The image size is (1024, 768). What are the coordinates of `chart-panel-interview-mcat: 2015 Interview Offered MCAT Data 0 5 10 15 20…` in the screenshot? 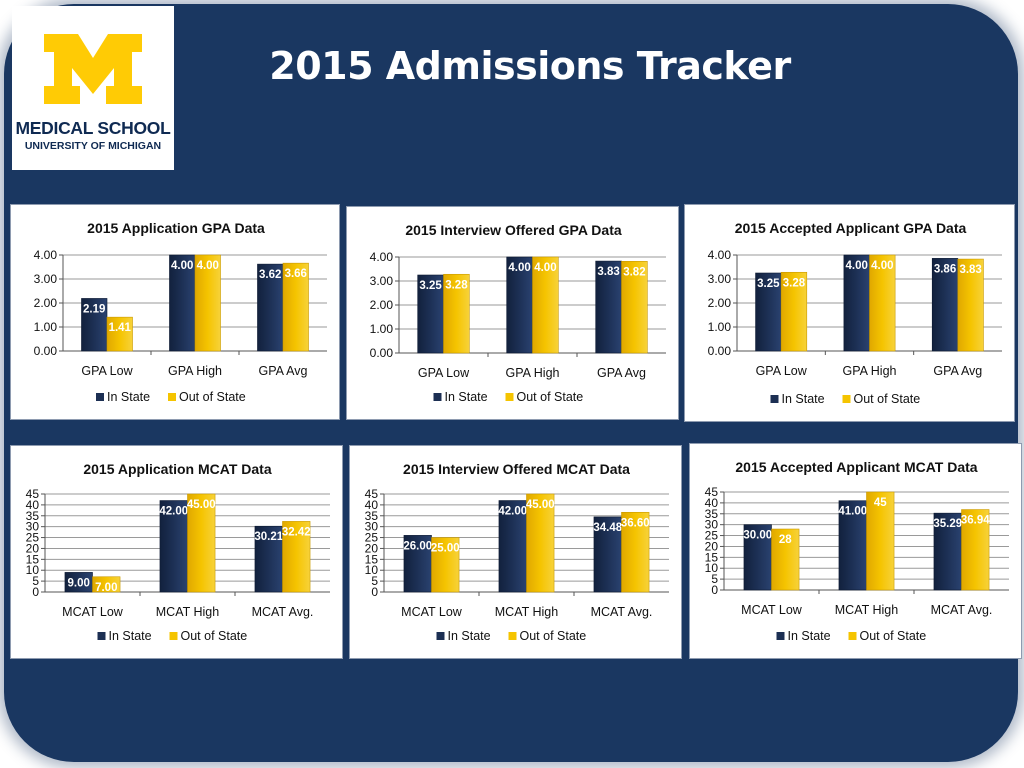 It's located at (515, 552).